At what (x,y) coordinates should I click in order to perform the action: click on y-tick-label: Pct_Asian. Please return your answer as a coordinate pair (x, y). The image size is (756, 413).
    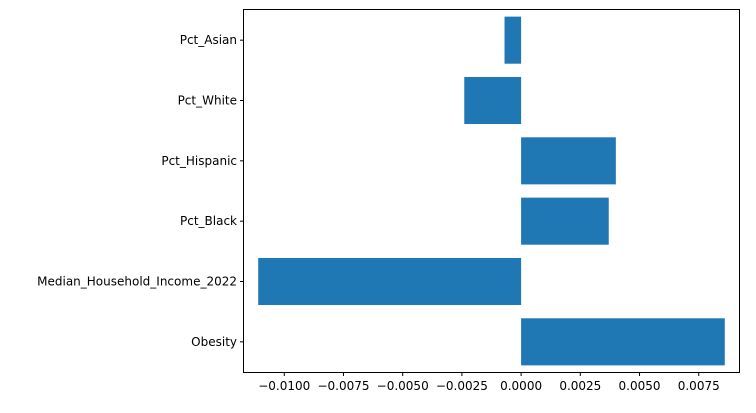
    Looking at the image, I should click on (208, 40).